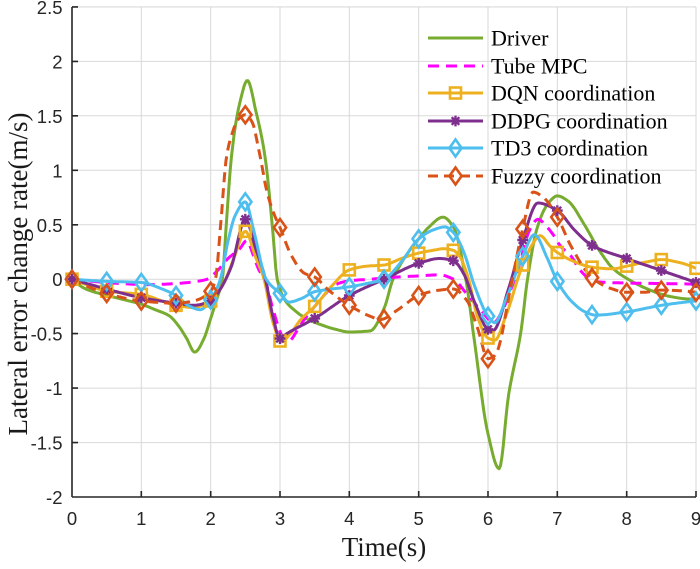 The height and width of the screenshot is (569, 700). Describe the element at coordinates (54, 388) in the screenshot. I see `svg-text: -1` at that location.